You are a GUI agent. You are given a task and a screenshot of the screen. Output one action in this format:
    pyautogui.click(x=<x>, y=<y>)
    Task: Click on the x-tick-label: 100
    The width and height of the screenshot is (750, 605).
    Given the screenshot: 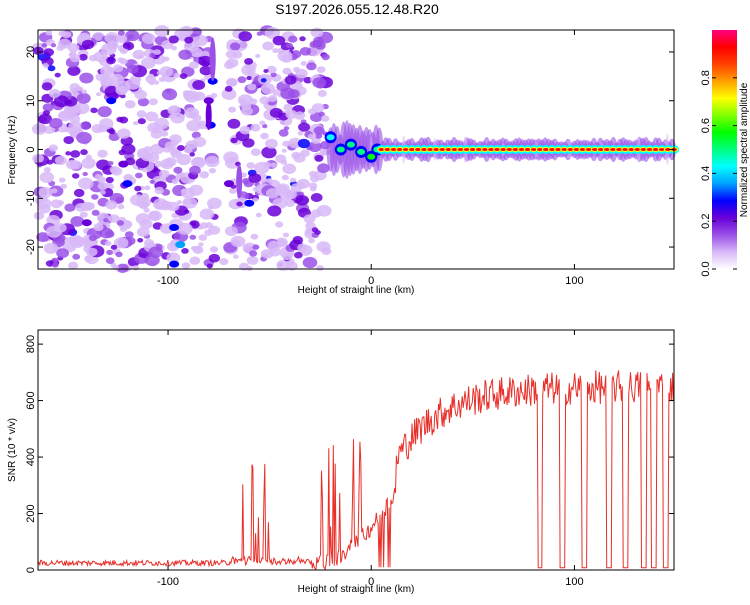 What is the action you would take?
    pyautogui.click(x=574, y=582)
    